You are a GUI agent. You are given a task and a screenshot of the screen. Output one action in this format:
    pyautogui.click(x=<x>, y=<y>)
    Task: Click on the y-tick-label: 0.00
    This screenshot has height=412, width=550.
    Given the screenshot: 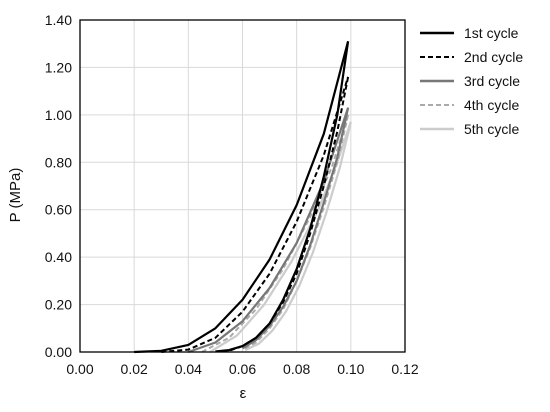 What is the action you would take?
    pyautogui.click(x=58, y=352)
    